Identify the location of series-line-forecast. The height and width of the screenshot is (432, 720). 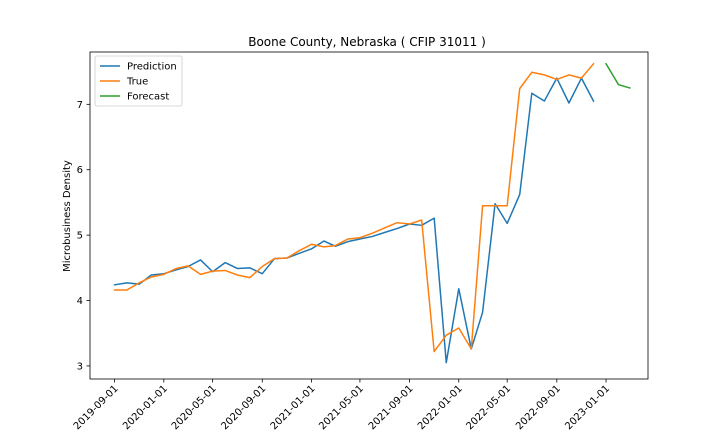
(618, 75).